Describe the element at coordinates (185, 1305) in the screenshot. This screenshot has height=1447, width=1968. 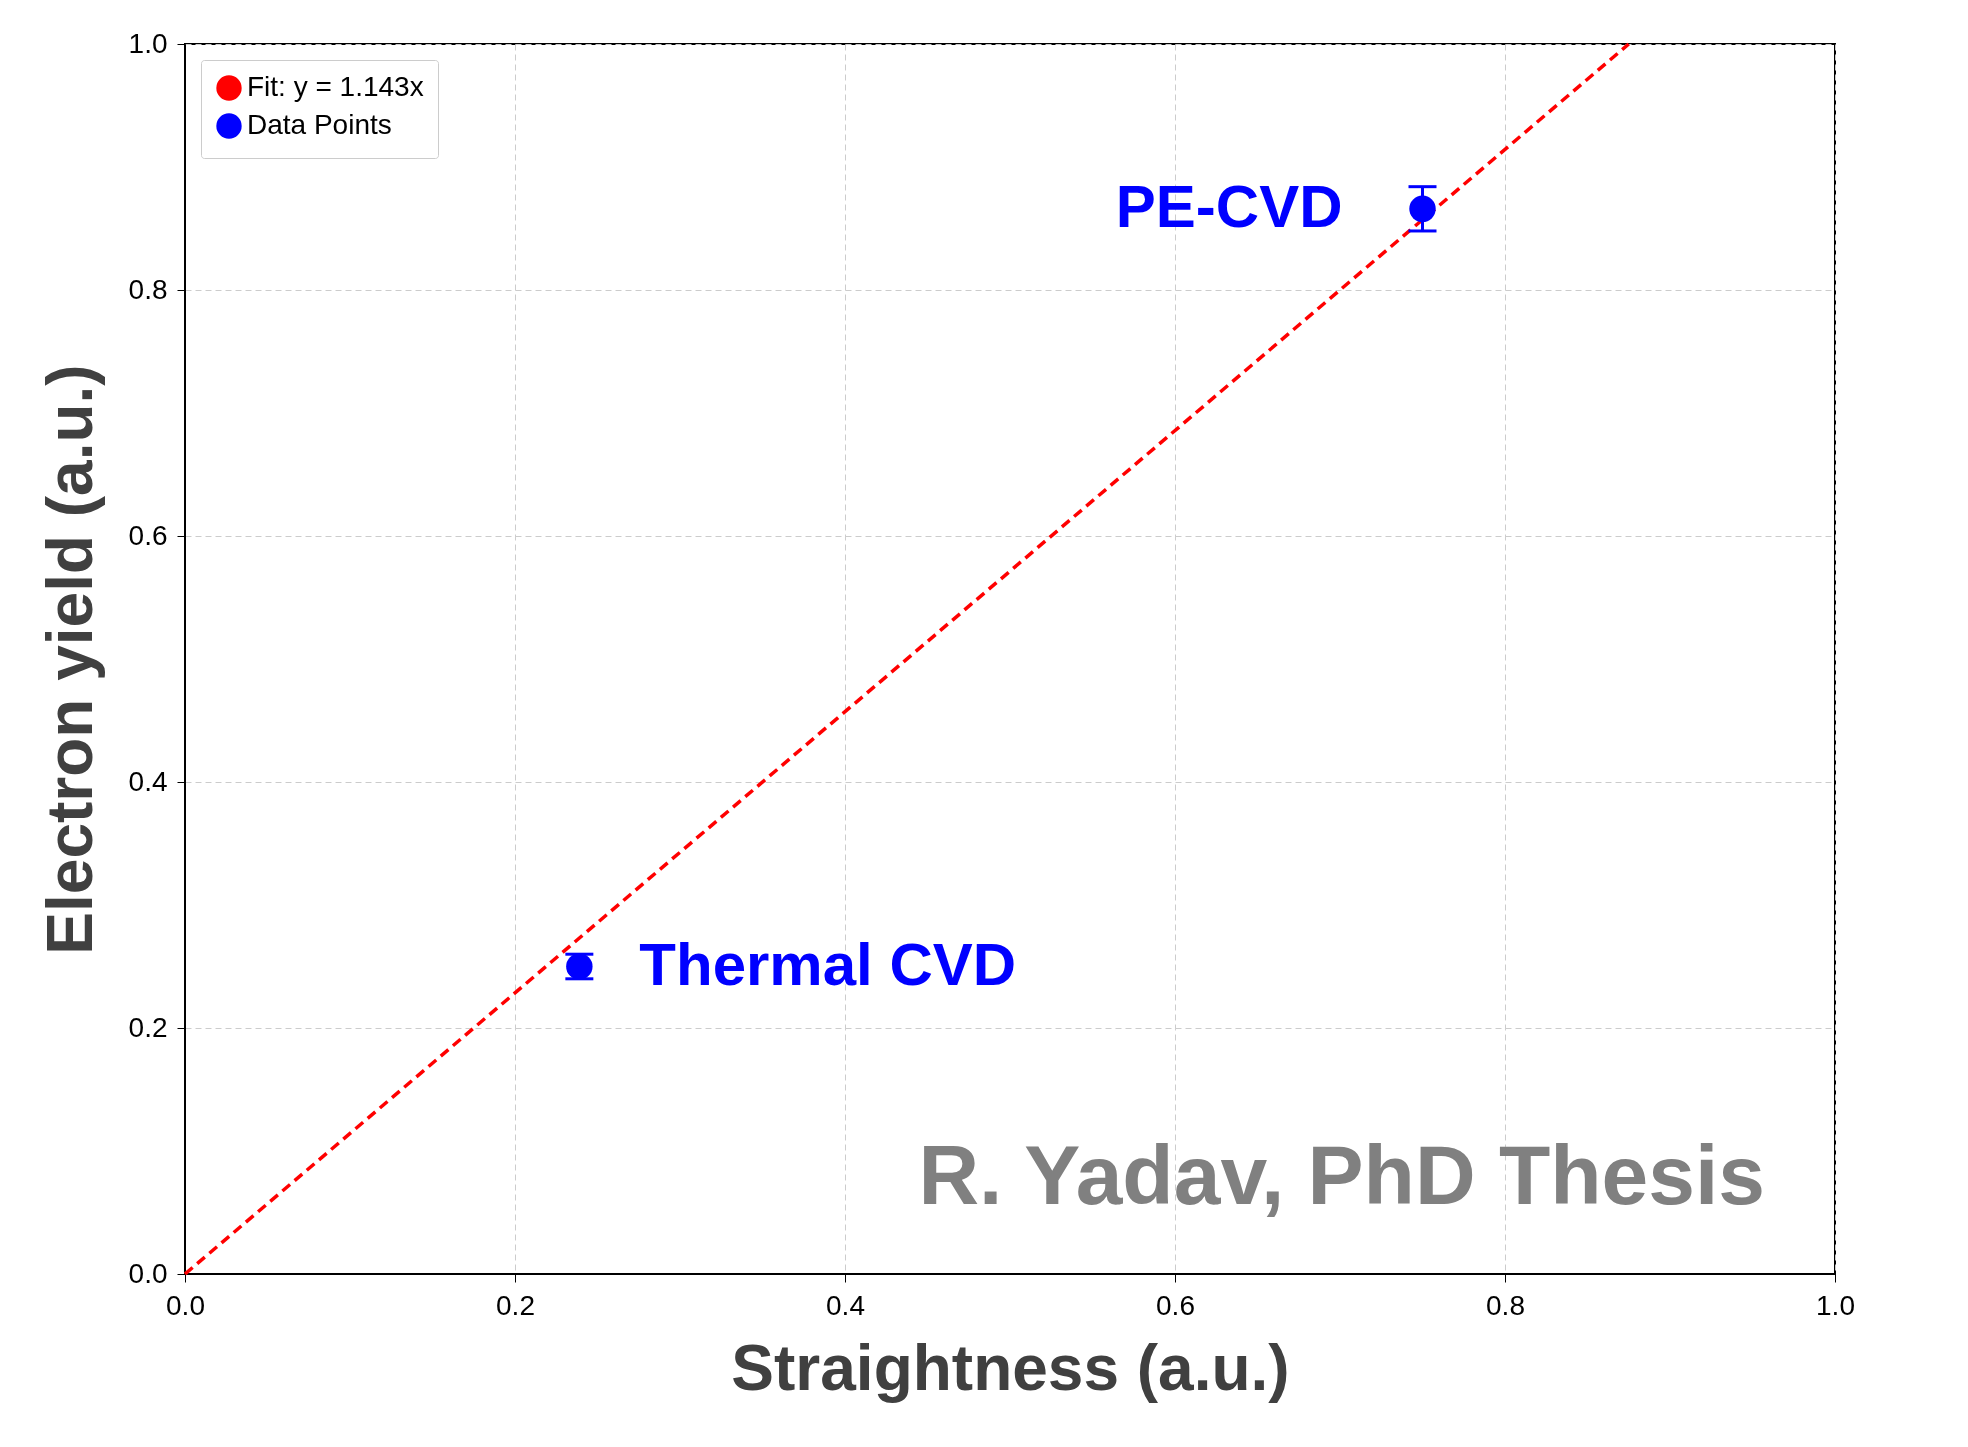
I see `x-tick-label: 0.0` at that location.